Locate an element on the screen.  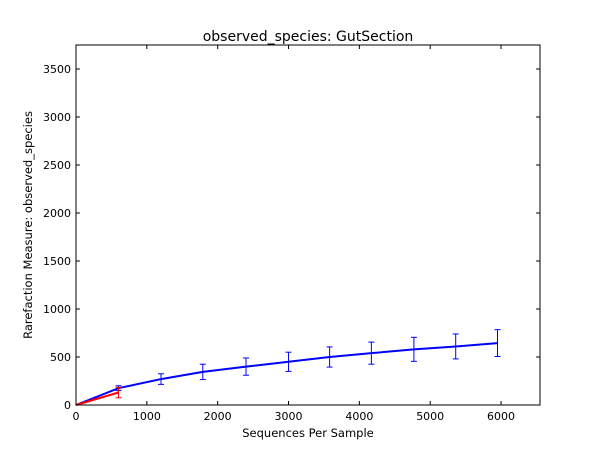
y-tick-label: 3500 is located at coordinates (57, 69).